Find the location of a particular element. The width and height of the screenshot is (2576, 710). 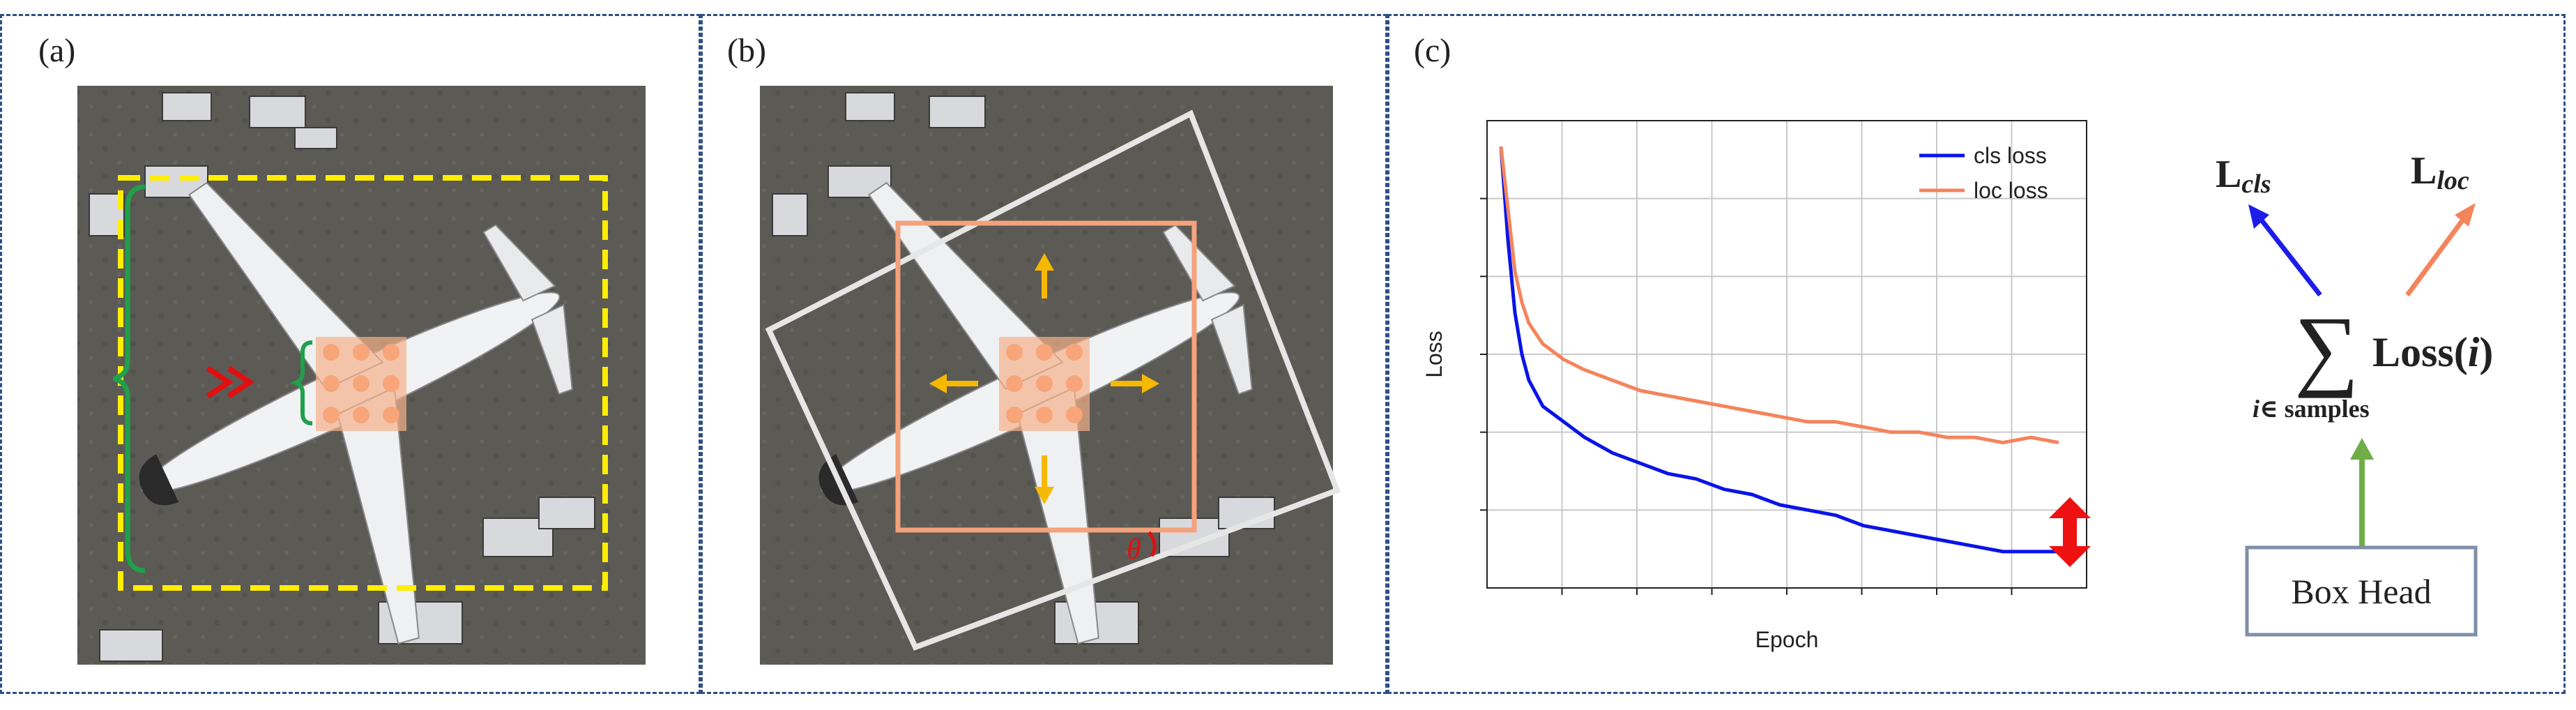

sample-point-grid-b is located at coordinates (1044, 384).